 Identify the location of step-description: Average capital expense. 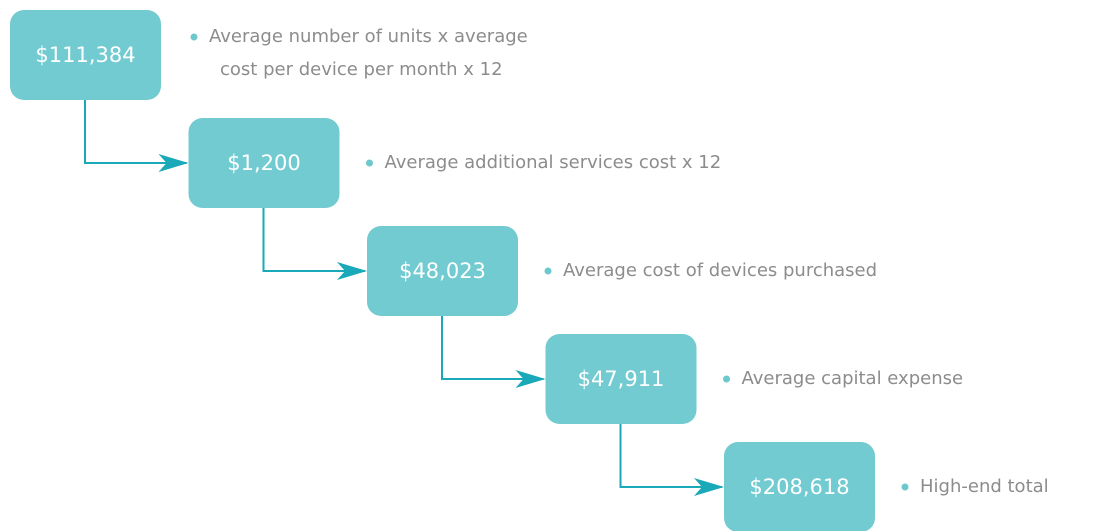
(853, 378).